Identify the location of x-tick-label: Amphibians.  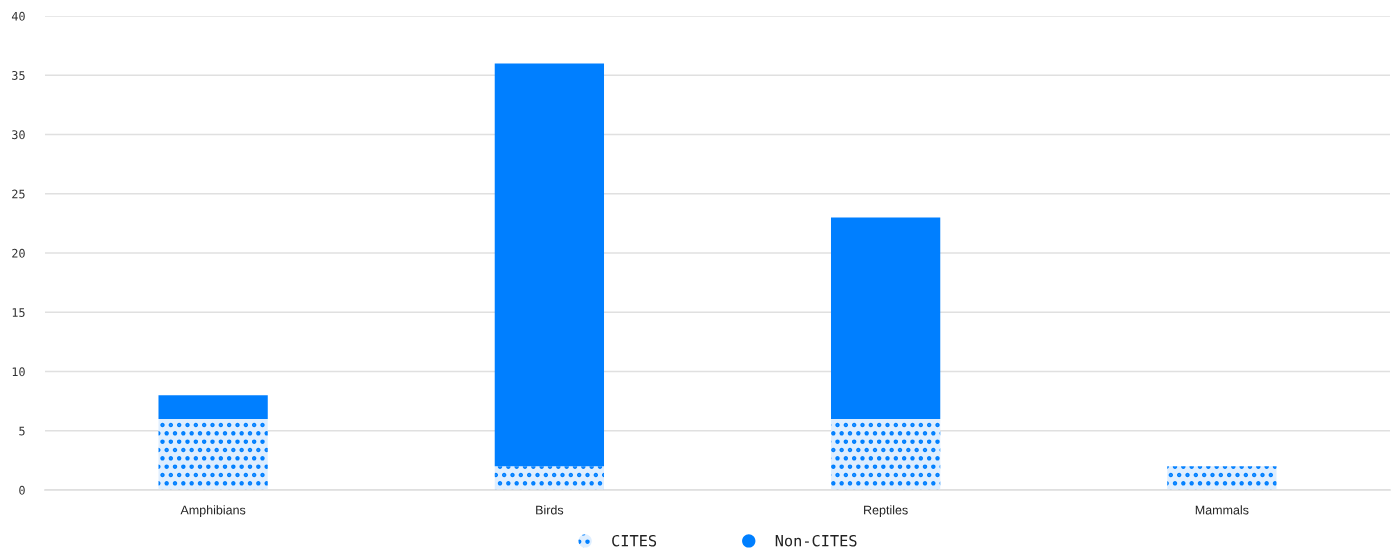
(213, 511).